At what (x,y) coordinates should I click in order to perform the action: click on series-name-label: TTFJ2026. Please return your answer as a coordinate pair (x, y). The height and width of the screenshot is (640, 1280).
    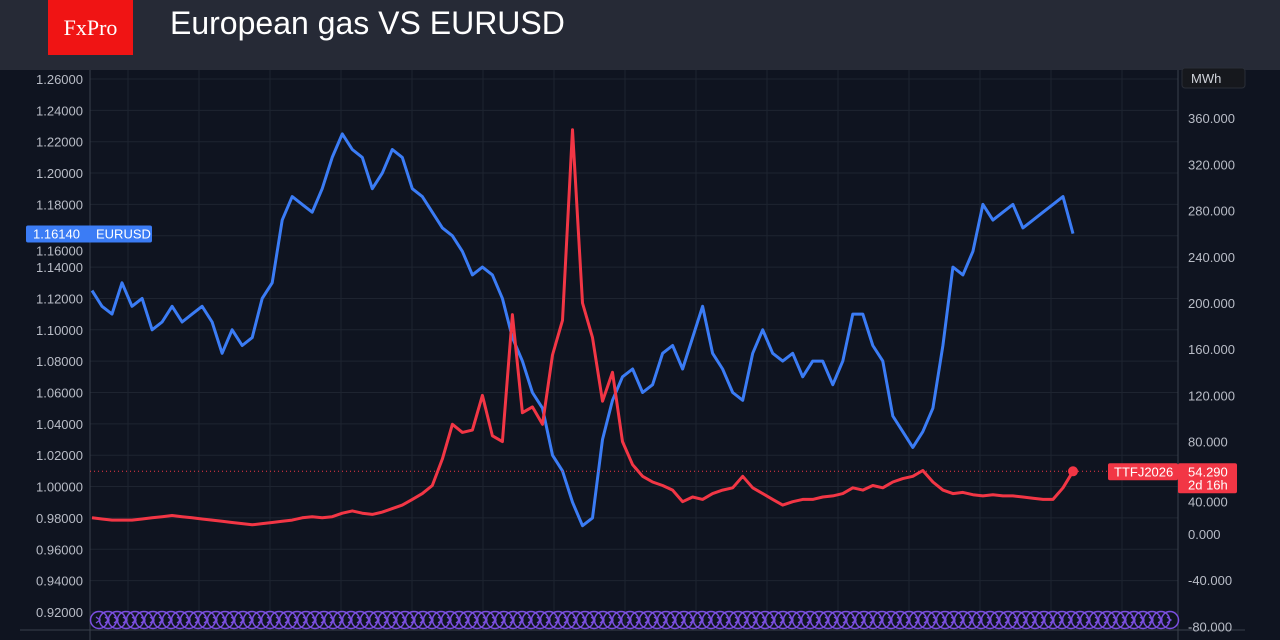
    Looking at the image, I should click on (1143, 471).